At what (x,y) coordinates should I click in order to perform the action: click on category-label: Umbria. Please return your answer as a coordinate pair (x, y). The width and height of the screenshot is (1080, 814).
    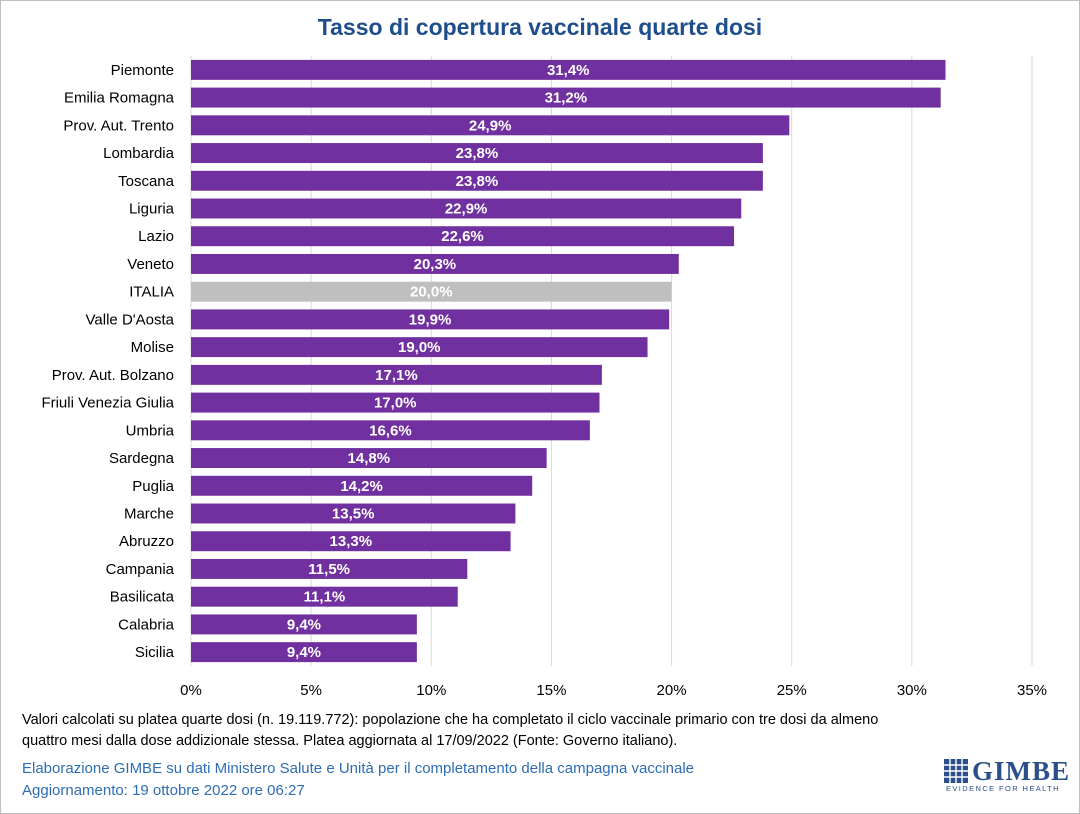
    Looking at the image, I should click on (150, 430).